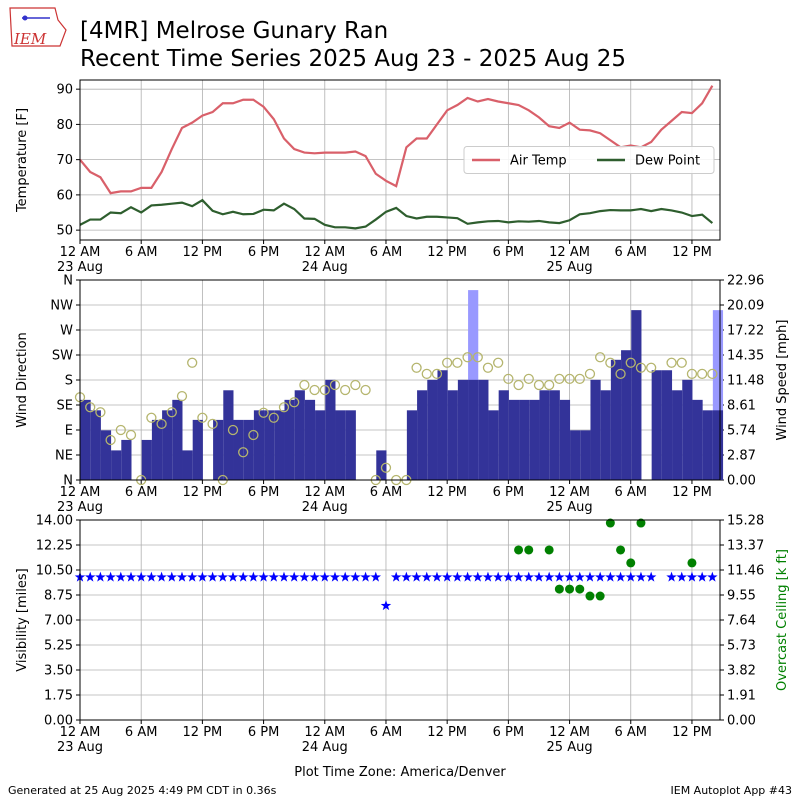 The width and height of the screenshot is (800, 800). I want to click on y2-tick-label: 5.73, so click(741, 646).